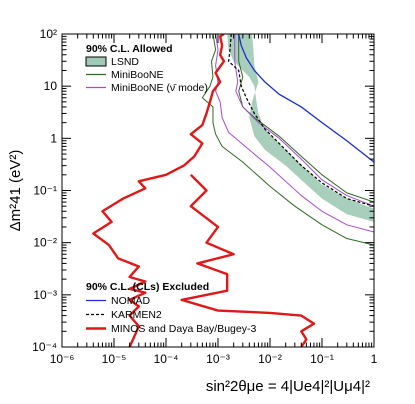 The width and height of the screenshot is (415, 404). I want to click on legend-swatch-lsnd, so click(96, 61).